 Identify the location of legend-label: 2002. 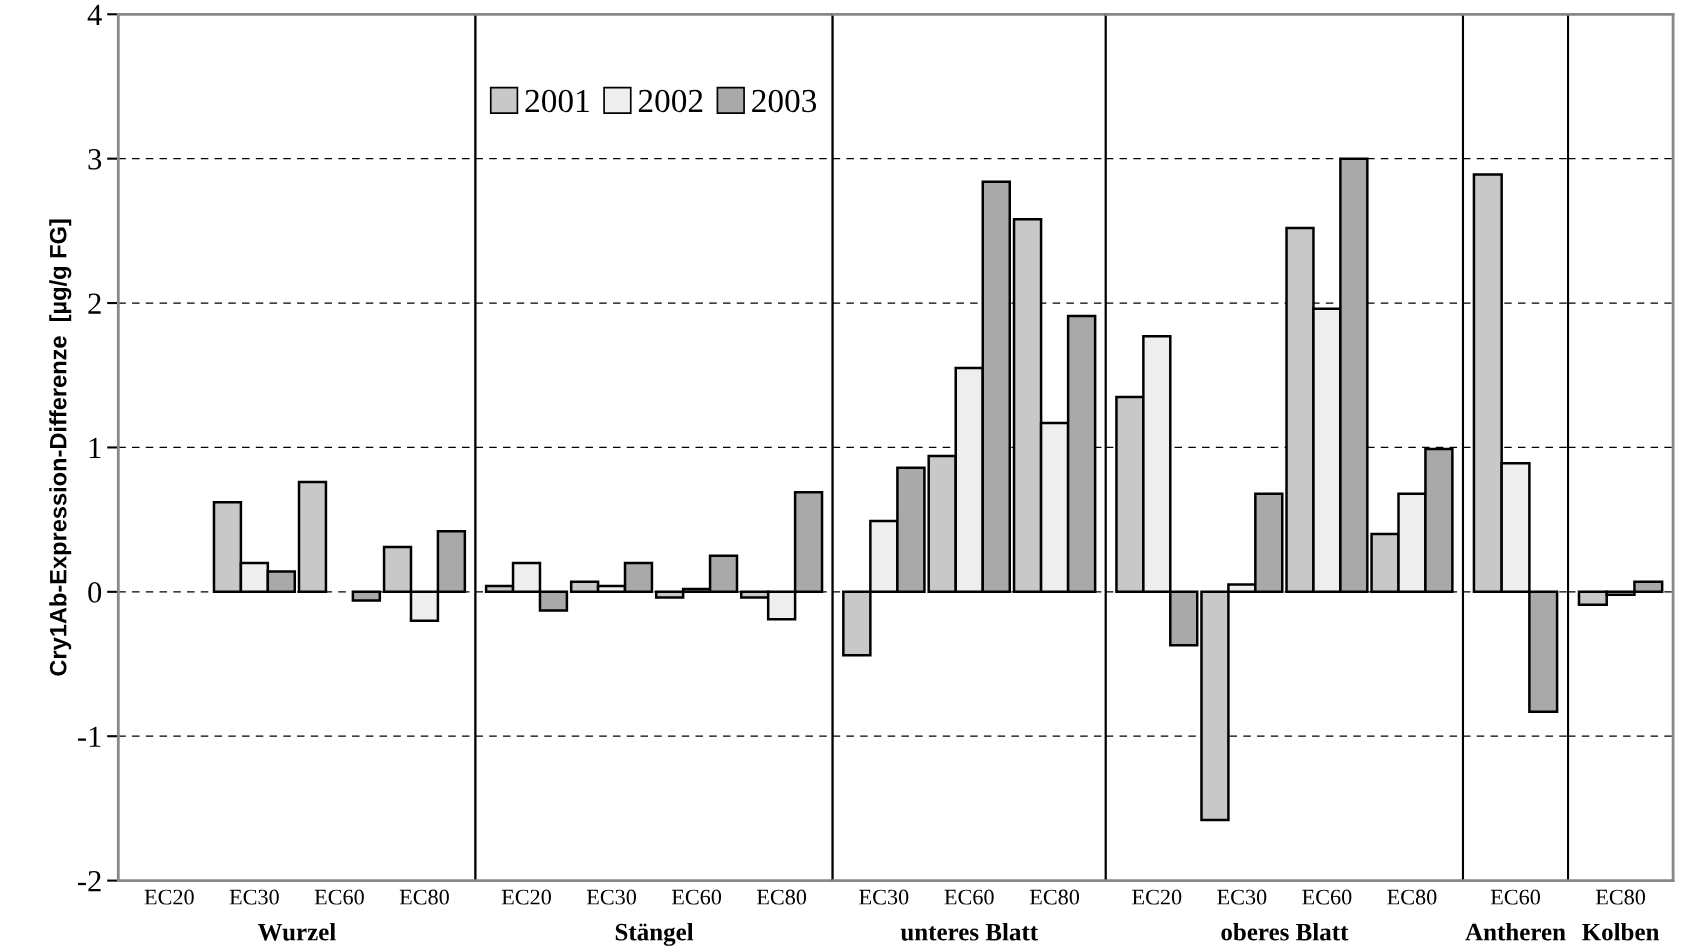
(670, 101).